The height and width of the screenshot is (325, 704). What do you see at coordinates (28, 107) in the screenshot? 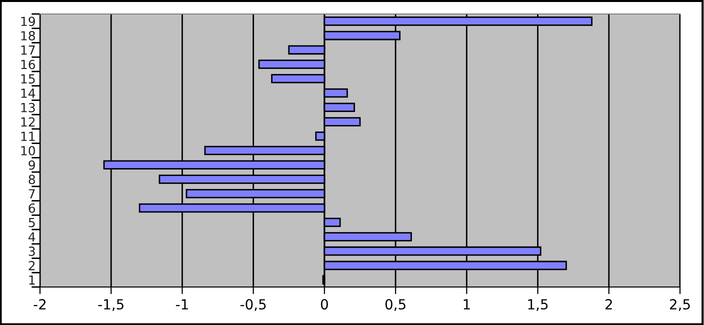
I see `y-tick-label: 13` at bounding box center [28, 107].